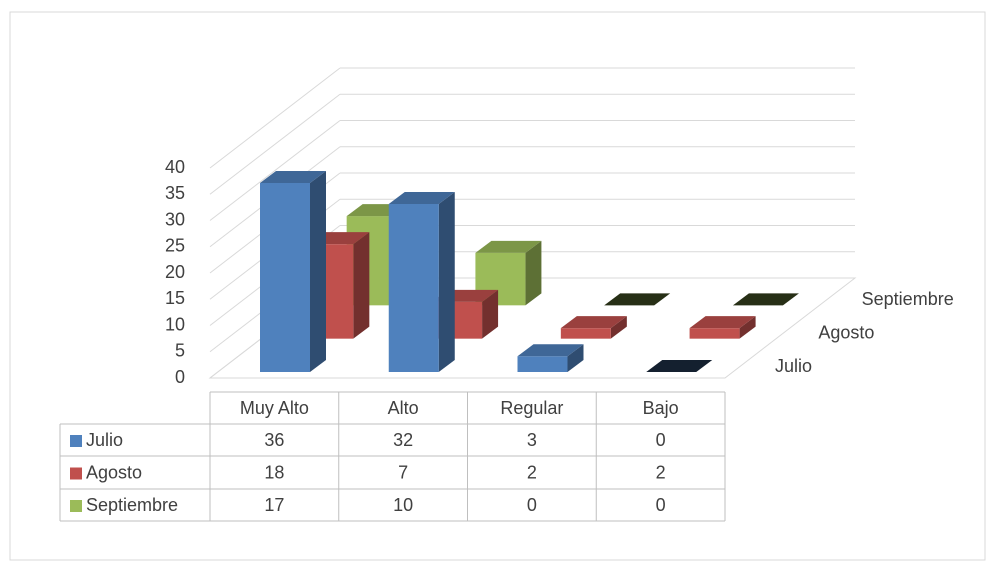 The width and height of the screenshot is (994, 562). Describe the element at coordinates (531, 408) in the screenshot. I see `x-tick-label: Regular` at that location.